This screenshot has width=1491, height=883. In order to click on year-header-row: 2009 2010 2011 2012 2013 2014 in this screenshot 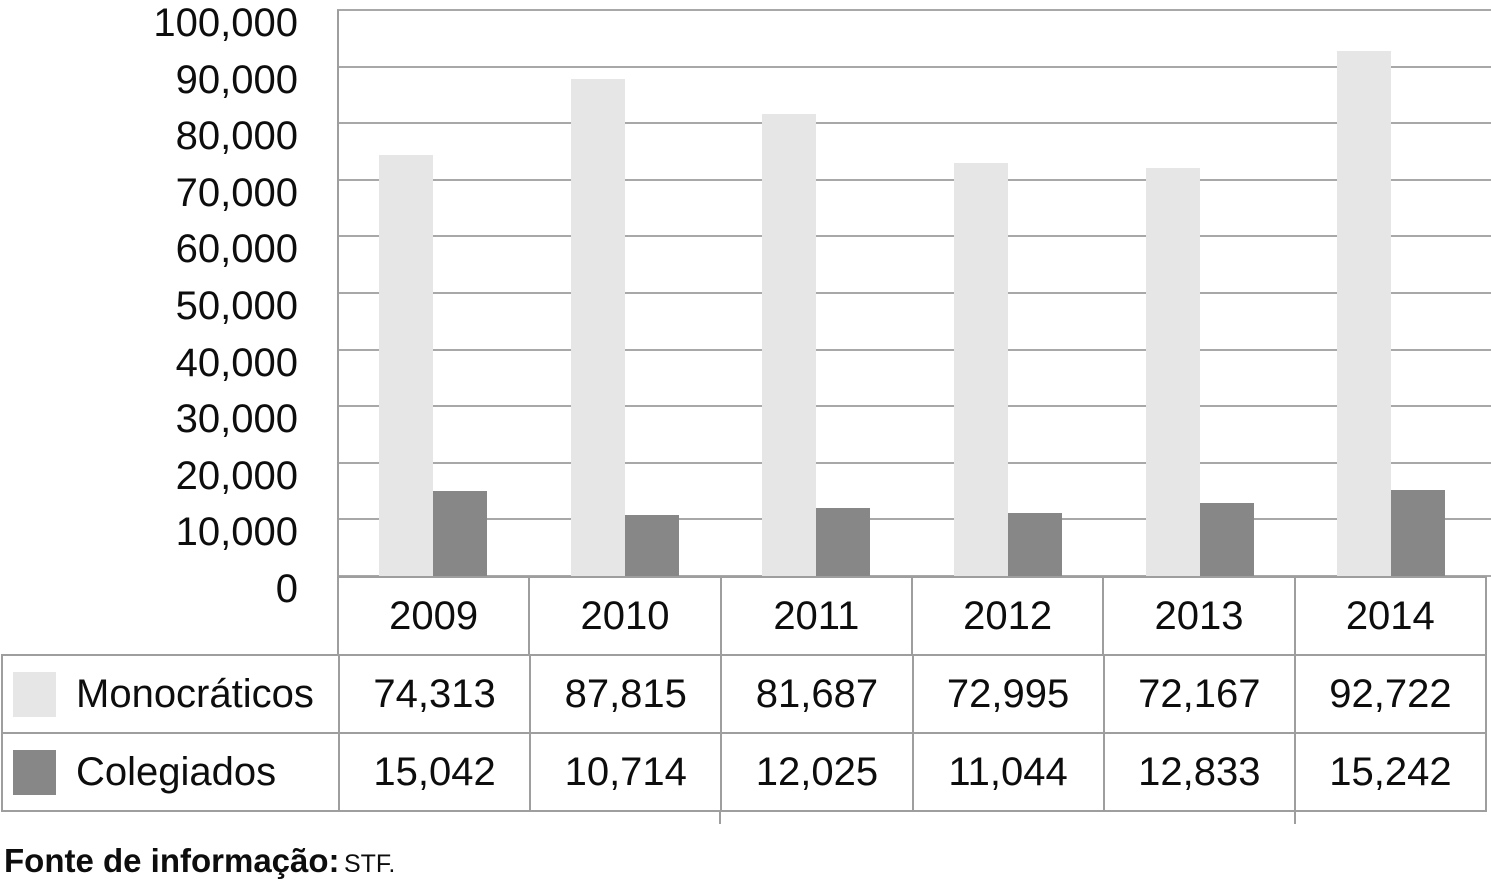, I will do `click(912, 616)`.